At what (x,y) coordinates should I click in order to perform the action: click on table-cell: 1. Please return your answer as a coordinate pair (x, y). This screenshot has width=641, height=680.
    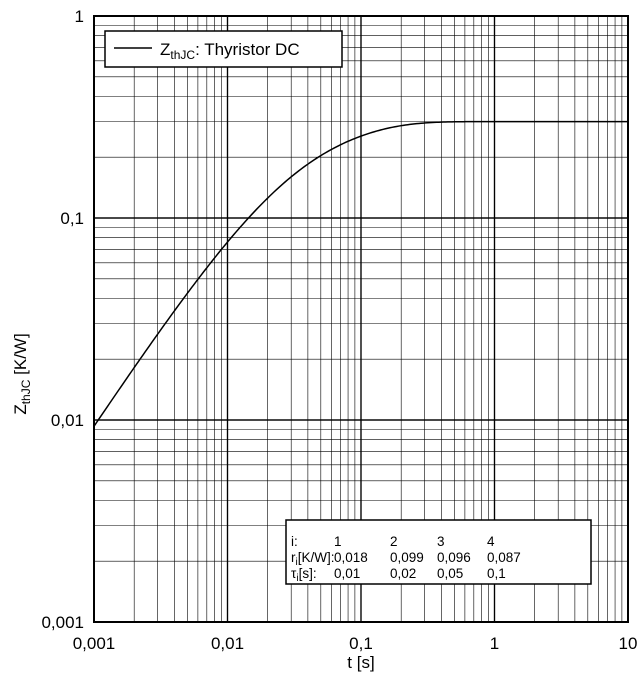
    Looking at the image, I should click on (338, 541).